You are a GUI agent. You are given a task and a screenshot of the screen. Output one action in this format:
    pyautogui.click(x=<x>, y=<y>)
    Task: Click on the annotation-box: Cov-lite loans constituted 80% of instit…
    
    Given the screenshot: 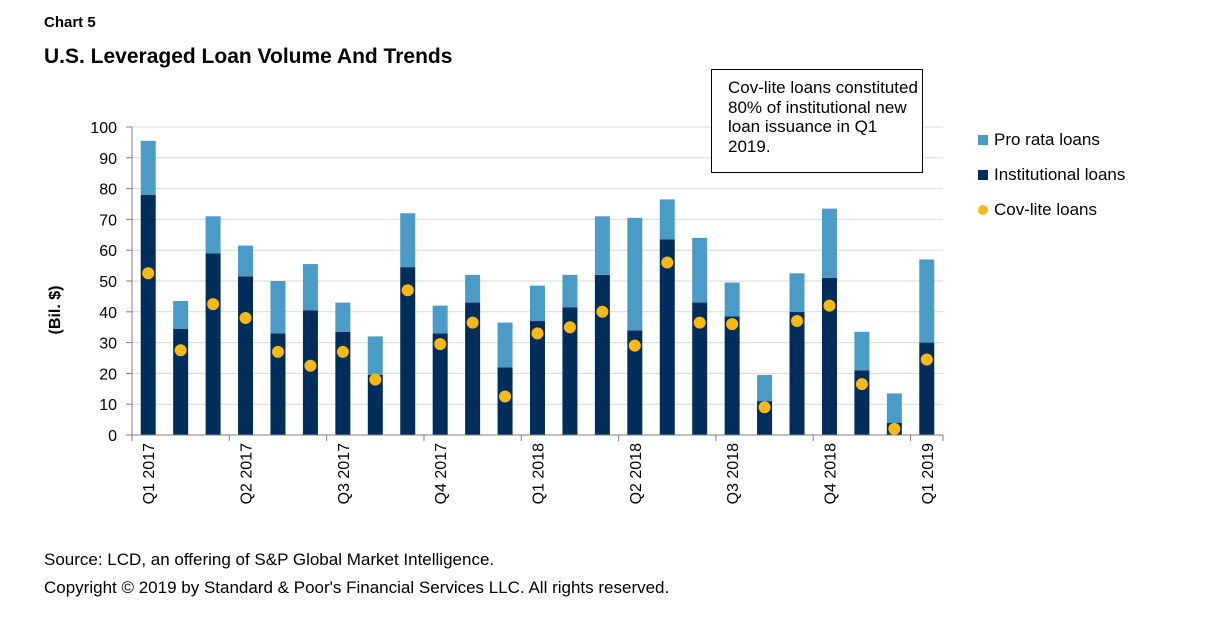 What is the action you would take?
    pyautogui.click(x=817, y=121)
    